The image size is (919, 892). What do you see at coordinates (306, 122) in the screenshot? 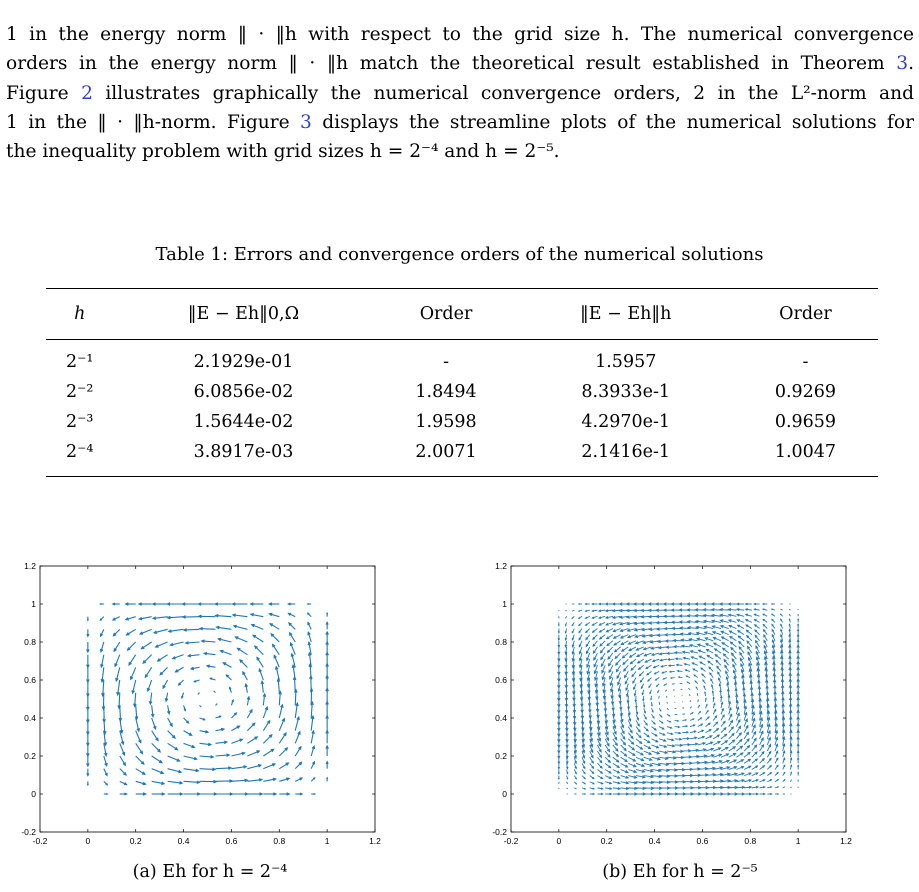
I see `figure-reference-link: 3` at bounding box center [306, 122].